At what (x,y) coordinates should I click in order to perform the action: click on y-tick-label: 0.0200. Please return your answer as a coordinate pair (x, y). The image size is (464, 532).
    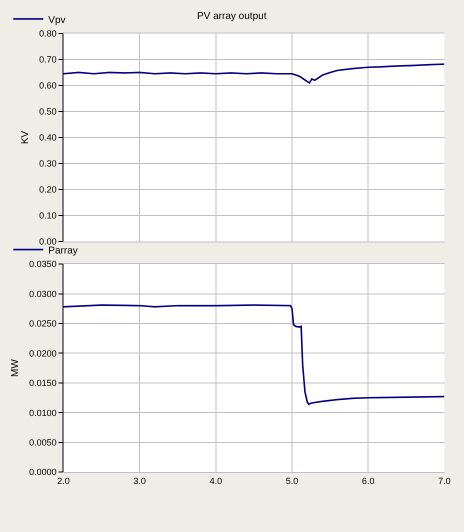
    Looking at the image, I should click on (43, 353).